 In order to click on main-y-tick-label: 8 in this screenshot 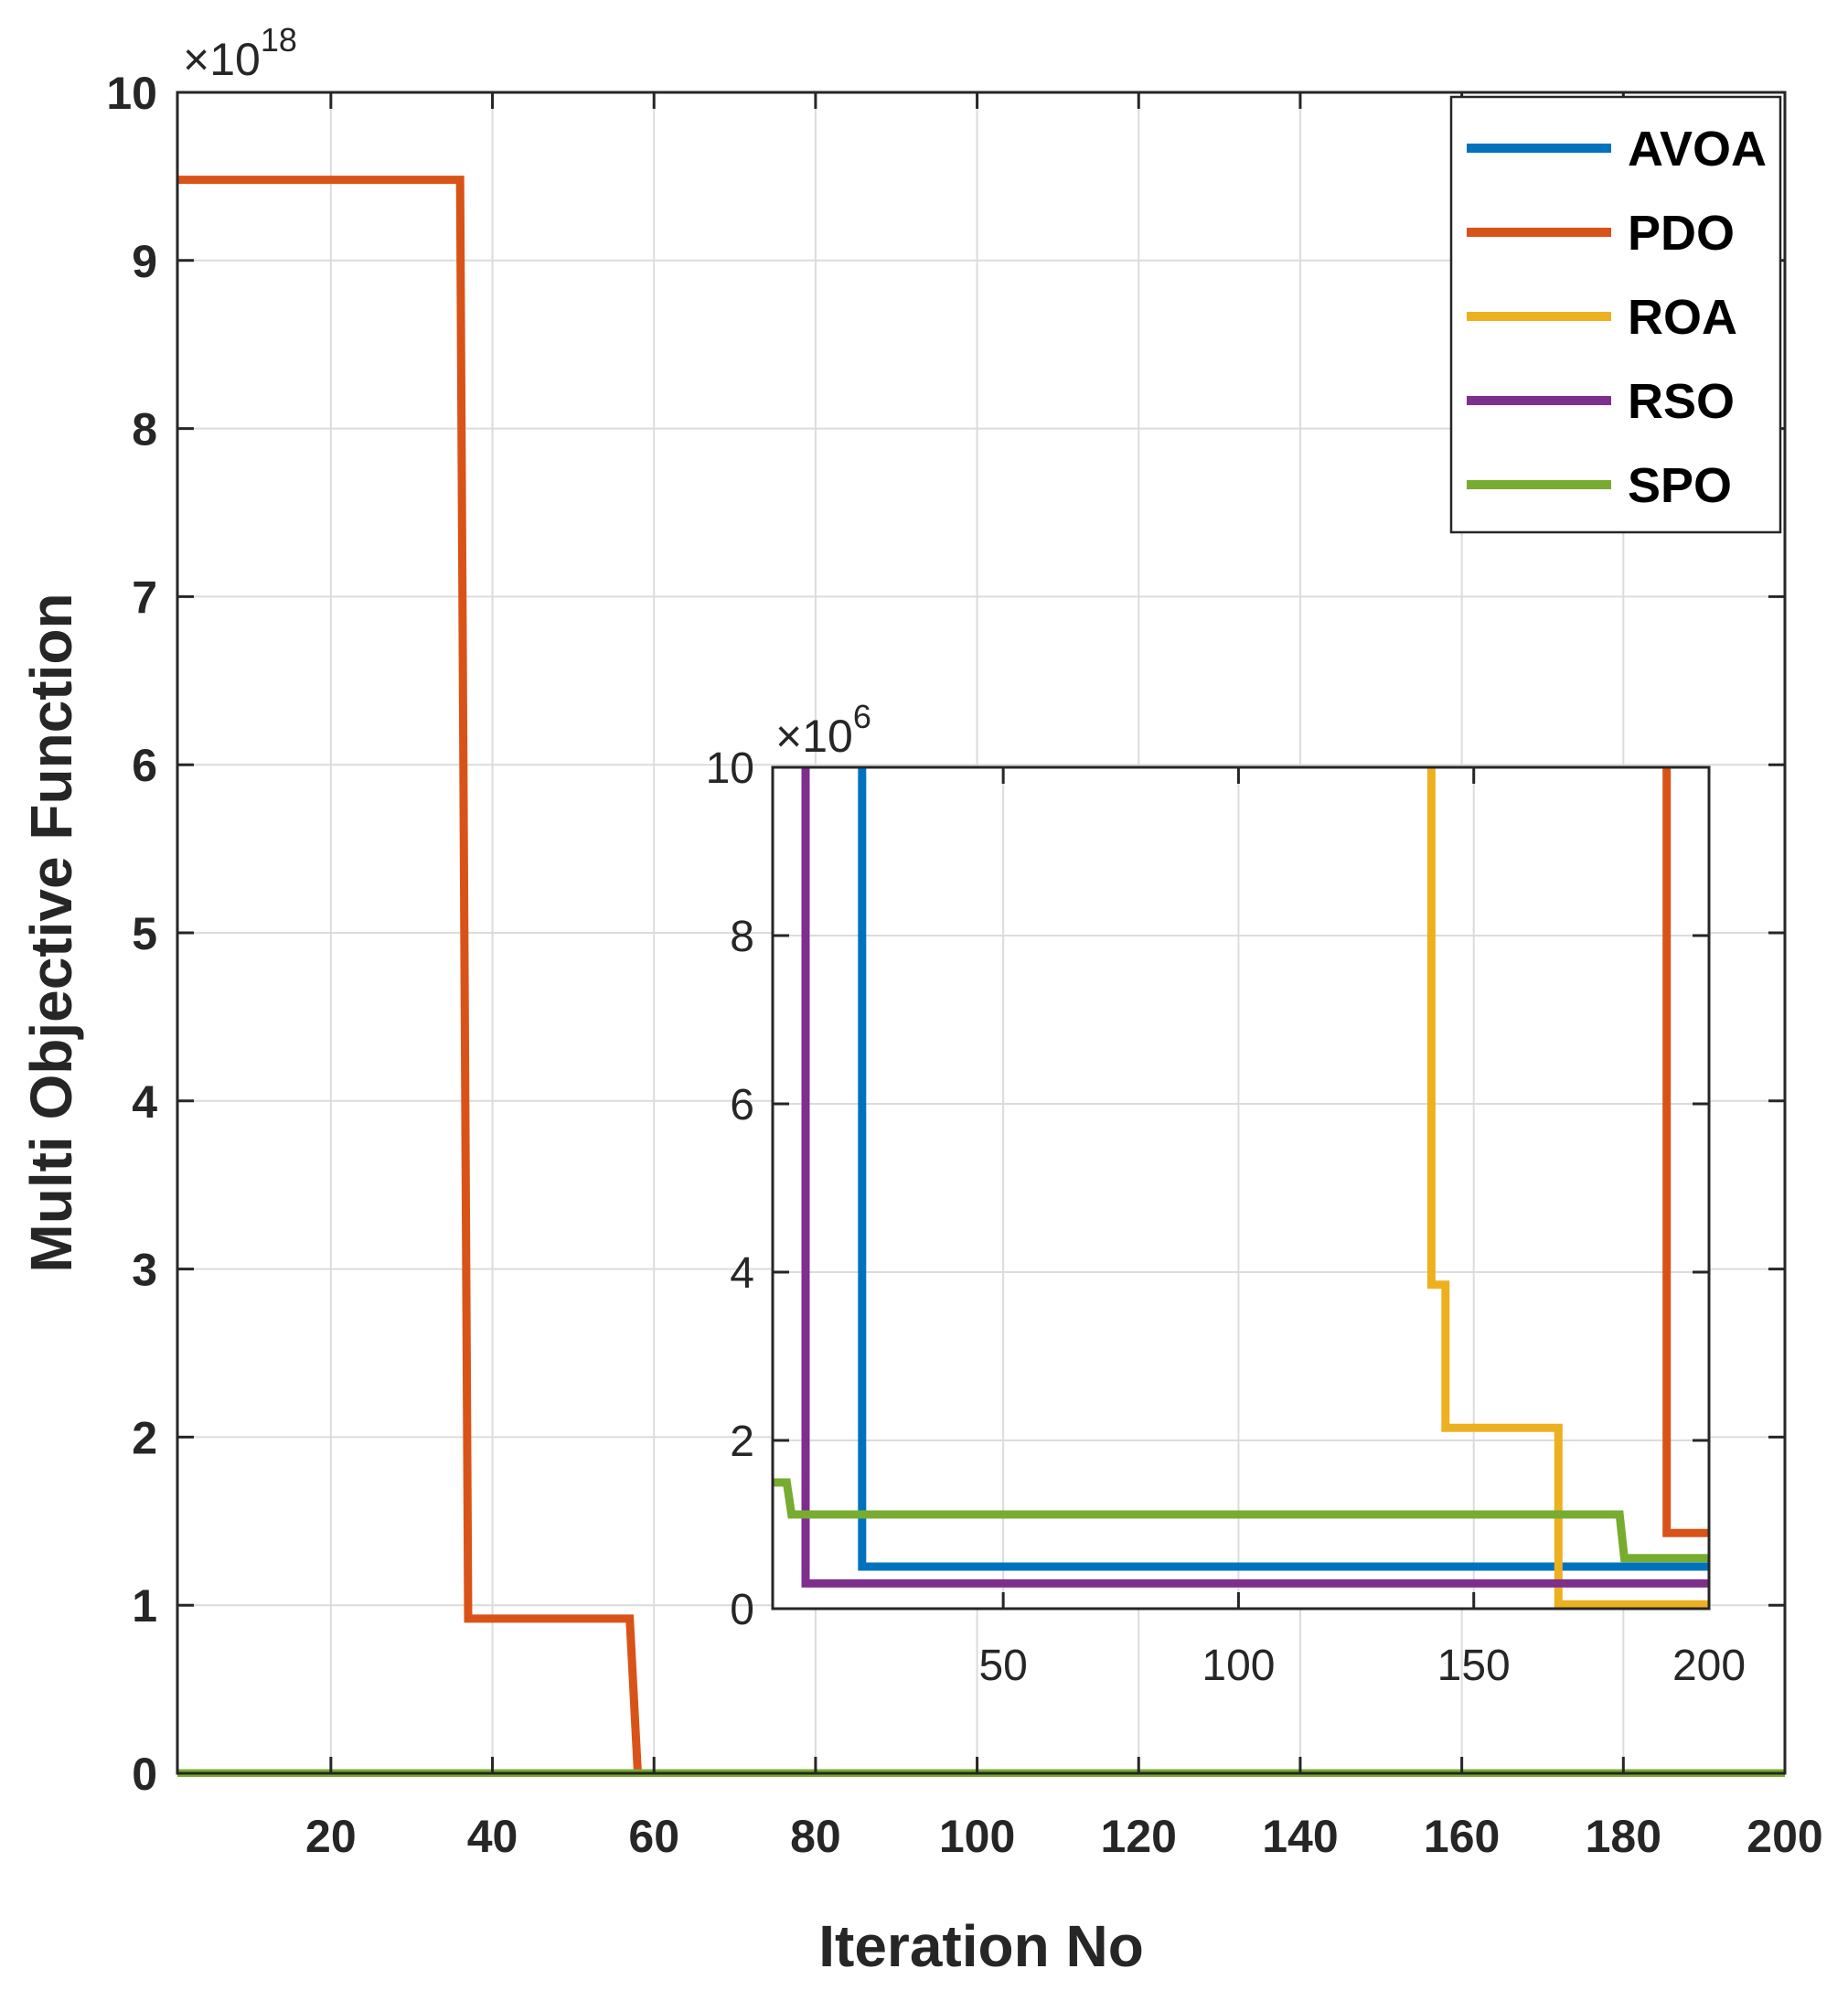, I will do `click(145, 430)`.